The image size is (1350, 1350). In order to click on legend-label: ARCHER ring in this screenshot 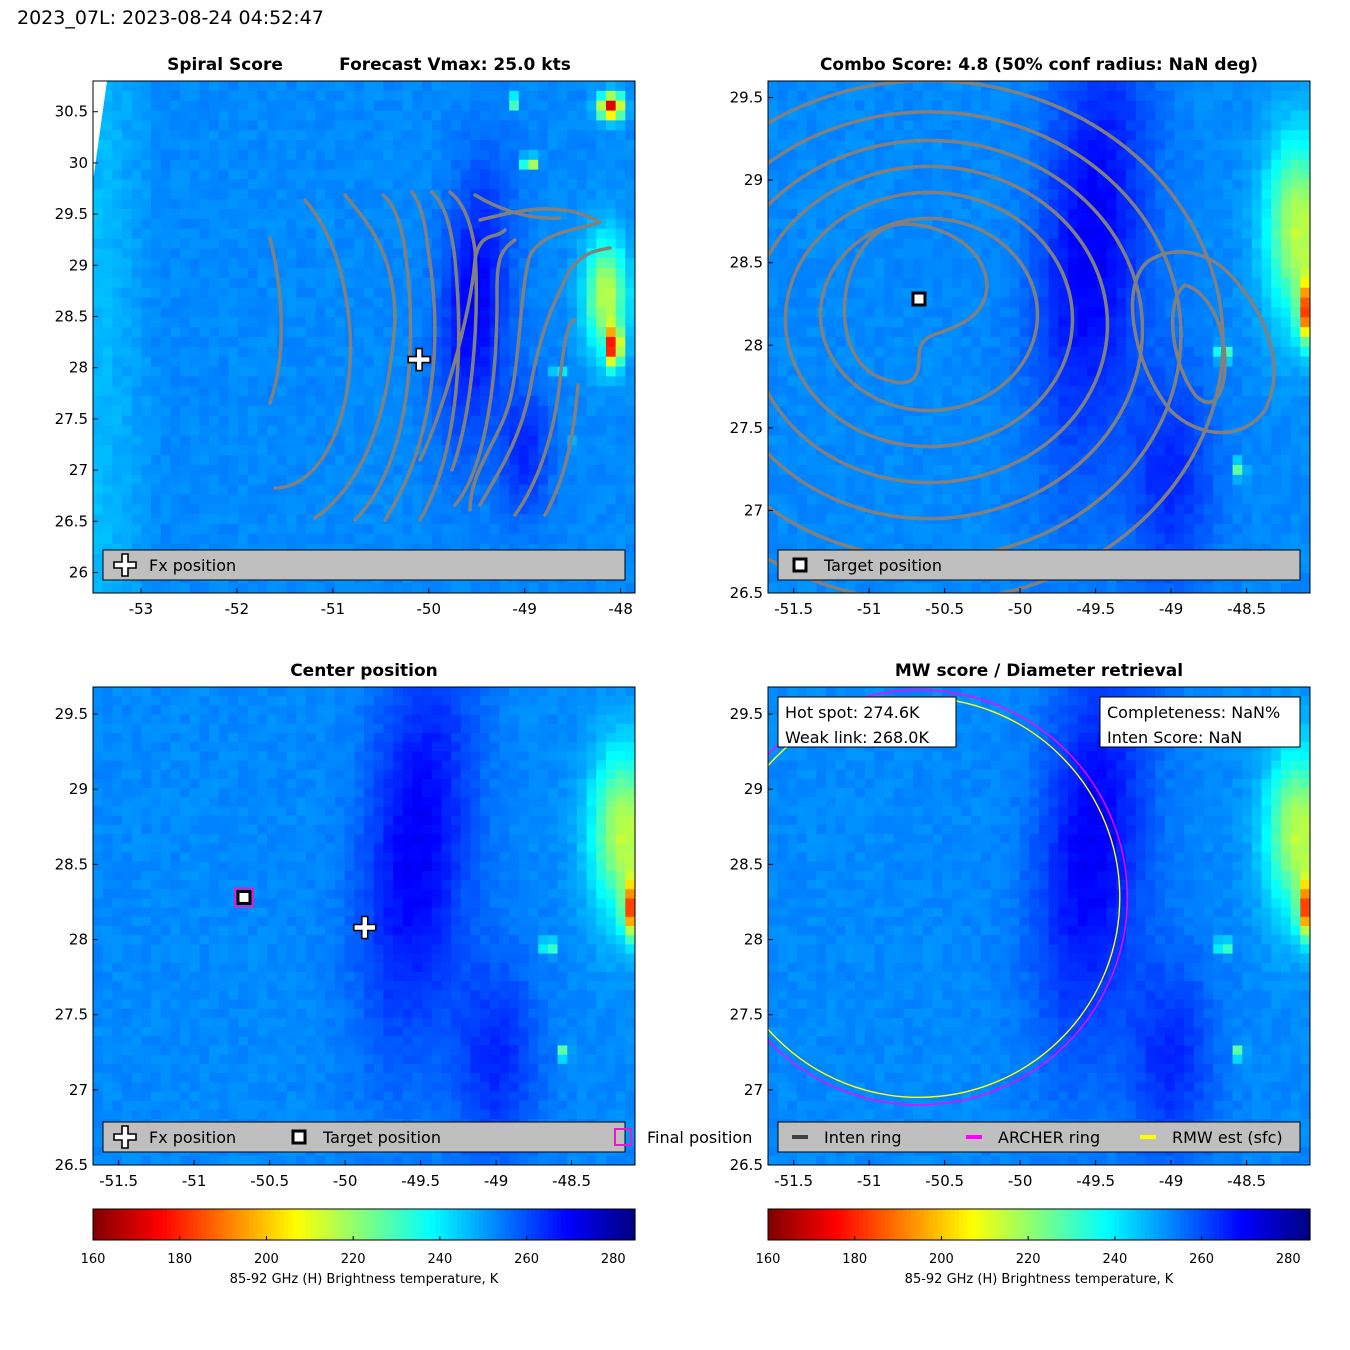, I will do `click(1049, 1137)`.